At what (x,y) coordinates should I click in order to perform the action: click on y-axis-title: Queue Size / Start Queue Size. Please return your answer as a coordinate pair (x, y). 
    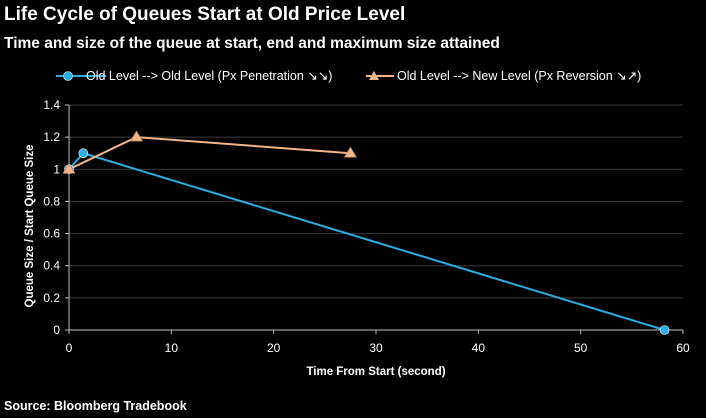
    Looking at the image, I should click on (30, 226).